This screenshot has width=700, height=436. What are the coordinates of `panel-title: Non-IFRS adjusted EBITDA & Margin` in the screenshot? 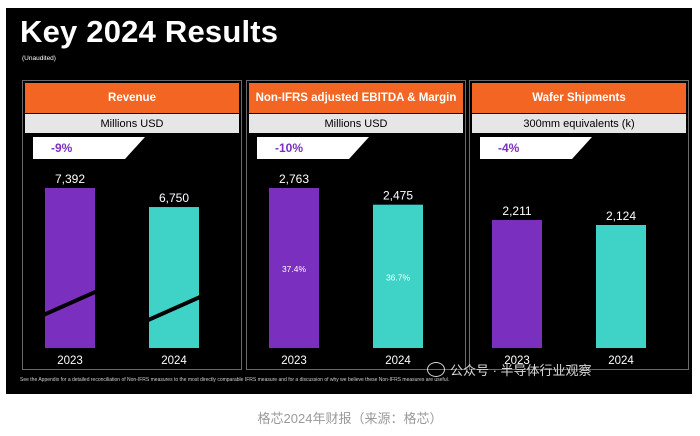 It's located at (356, 98).